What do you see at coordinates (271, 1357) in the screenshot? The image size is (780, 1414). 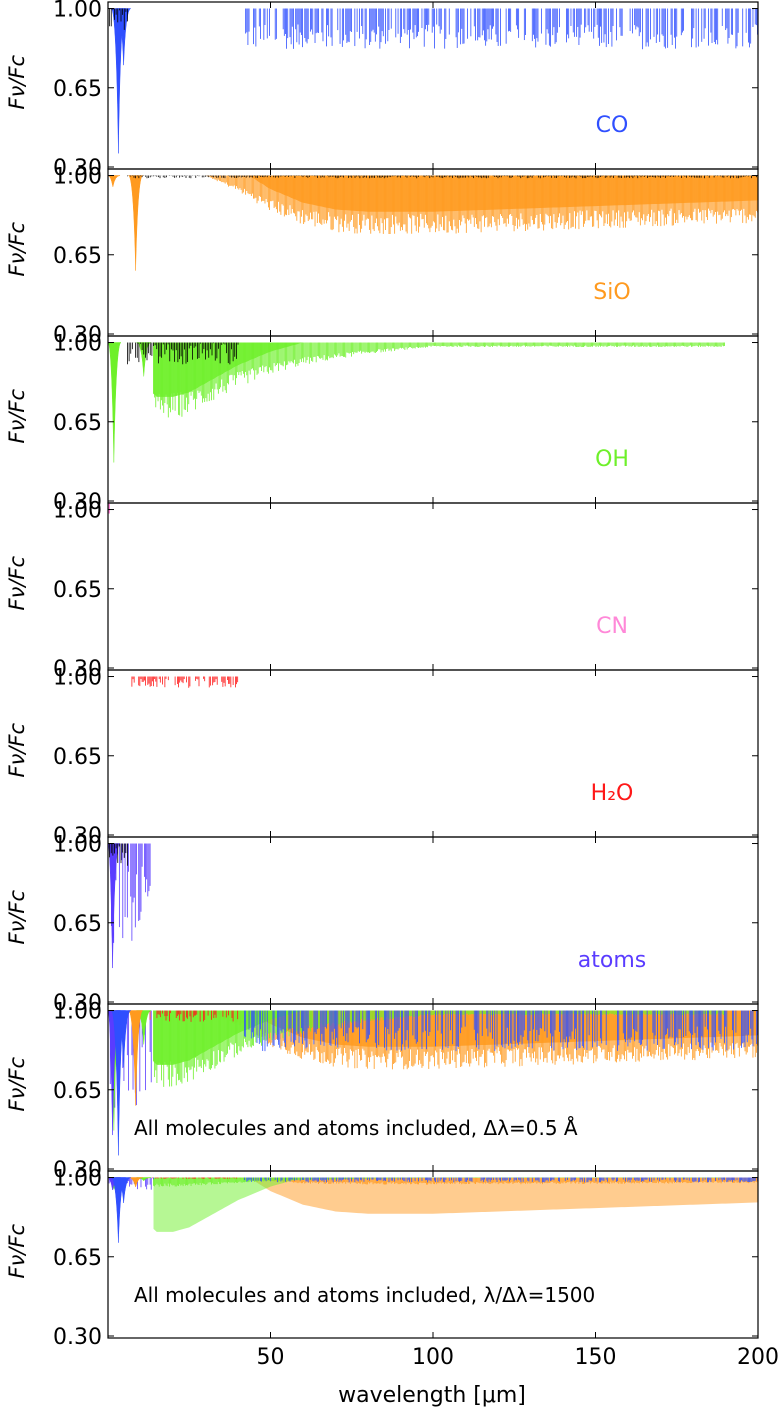 I see `x-tick-label: 50` at bounding box center [271, 1357].